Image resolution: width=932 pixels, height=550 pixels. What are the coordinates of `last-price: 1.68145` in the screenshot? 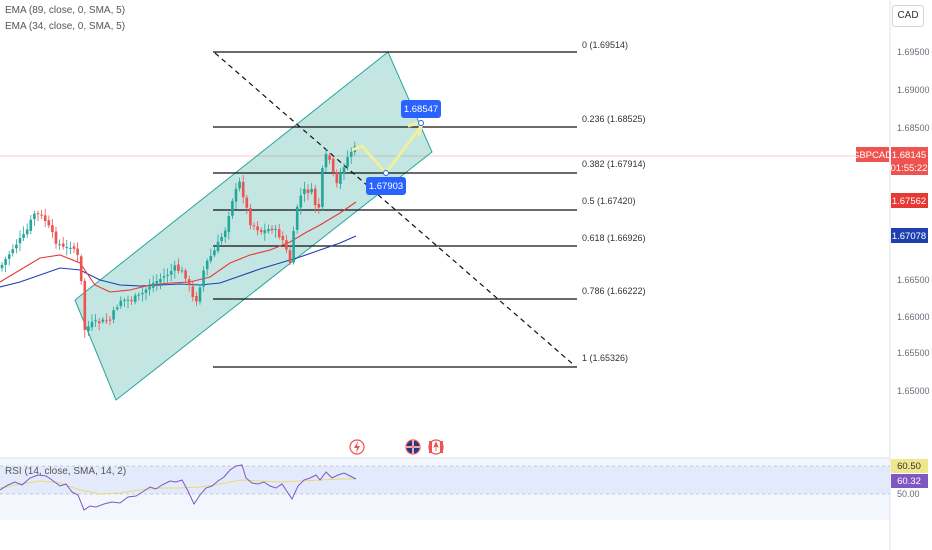 It's located at (909, 155).